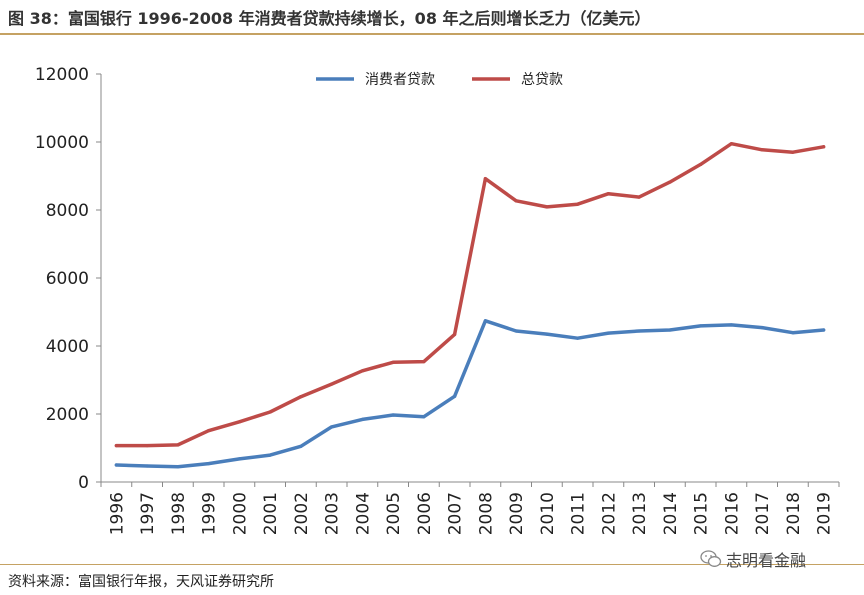 The height and width of the screenshot is (595, 864). I want to click on y-tick-label: 4000, so click(67, 347).